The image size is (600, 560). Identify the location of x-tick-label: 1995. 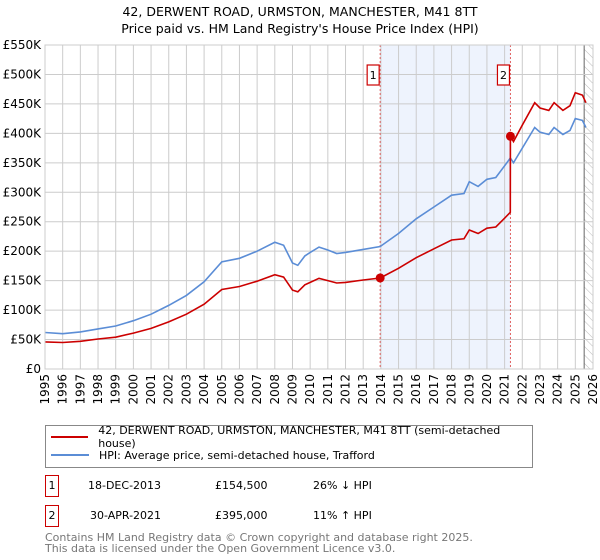
(45, 389).